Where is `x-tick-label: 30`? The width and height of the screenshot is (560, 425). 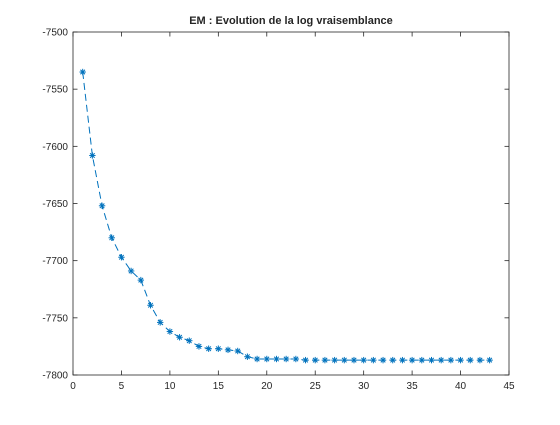 x-tick-label: 30 is located at coordinates (364, 386).